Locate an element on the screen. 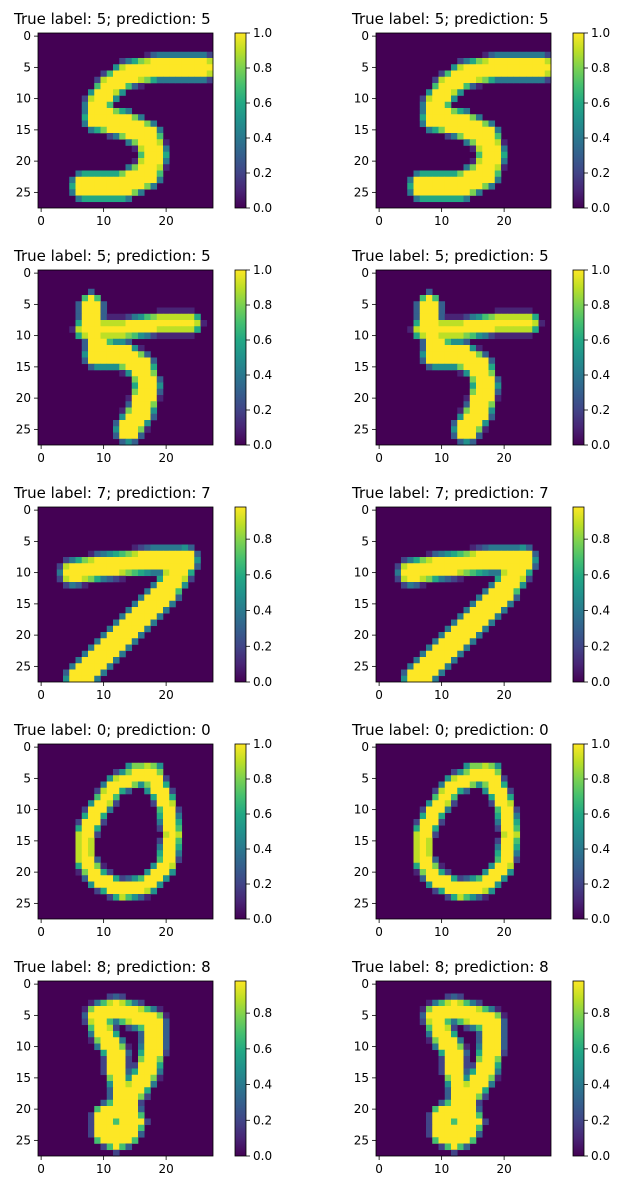  colorbar-tick-label: 0.4 is located at coordinates (600, 375).